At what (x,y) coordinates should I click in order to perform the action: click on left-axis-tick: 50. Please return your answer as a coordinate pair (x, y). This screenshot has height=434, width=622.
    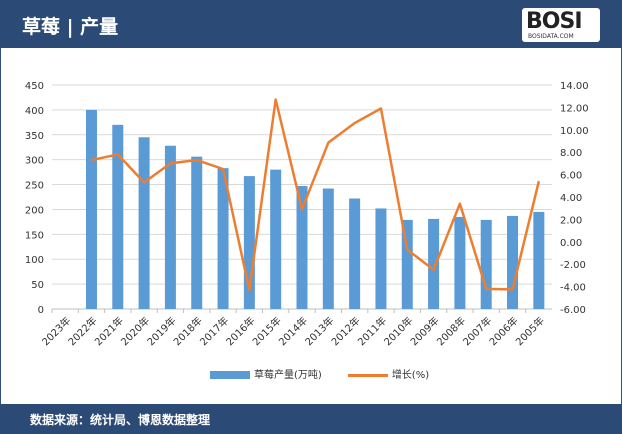
    Looking at the image, I should click on (37, 285).